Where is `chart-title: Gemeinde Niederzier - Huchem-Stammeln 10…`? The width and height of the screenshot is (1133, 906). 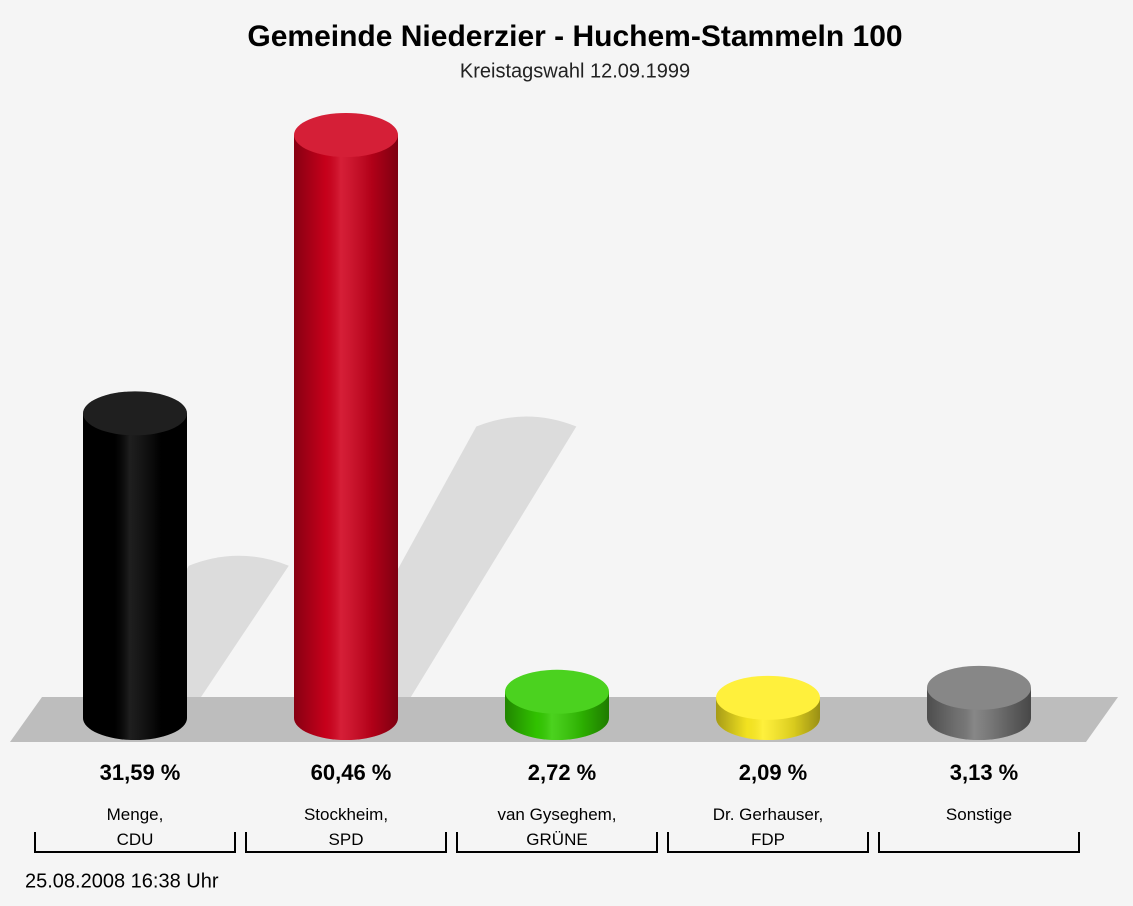 chart-title: Gemeinde Niederzier - Huchem-Stammeln 10… is located at coordinates (574, 36).